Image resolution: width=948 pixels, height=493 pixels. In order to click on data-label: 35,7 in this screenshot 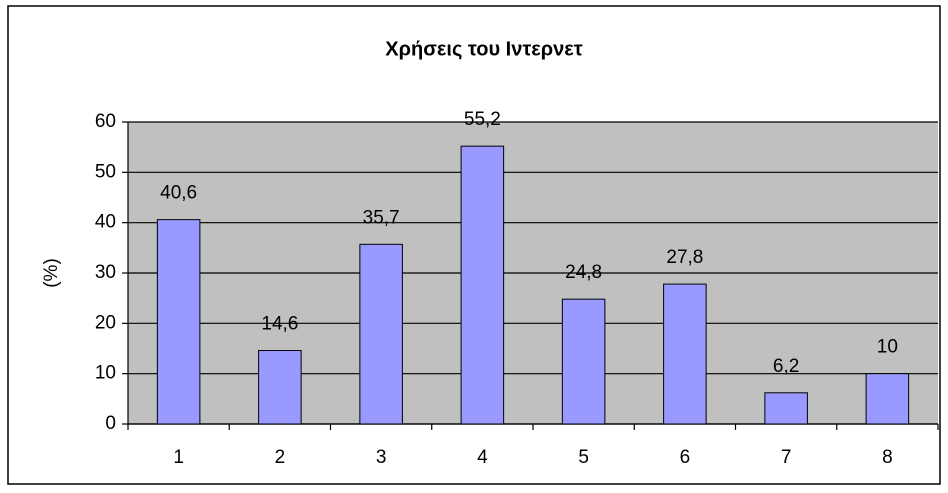, I will do `click(381, 217)`.